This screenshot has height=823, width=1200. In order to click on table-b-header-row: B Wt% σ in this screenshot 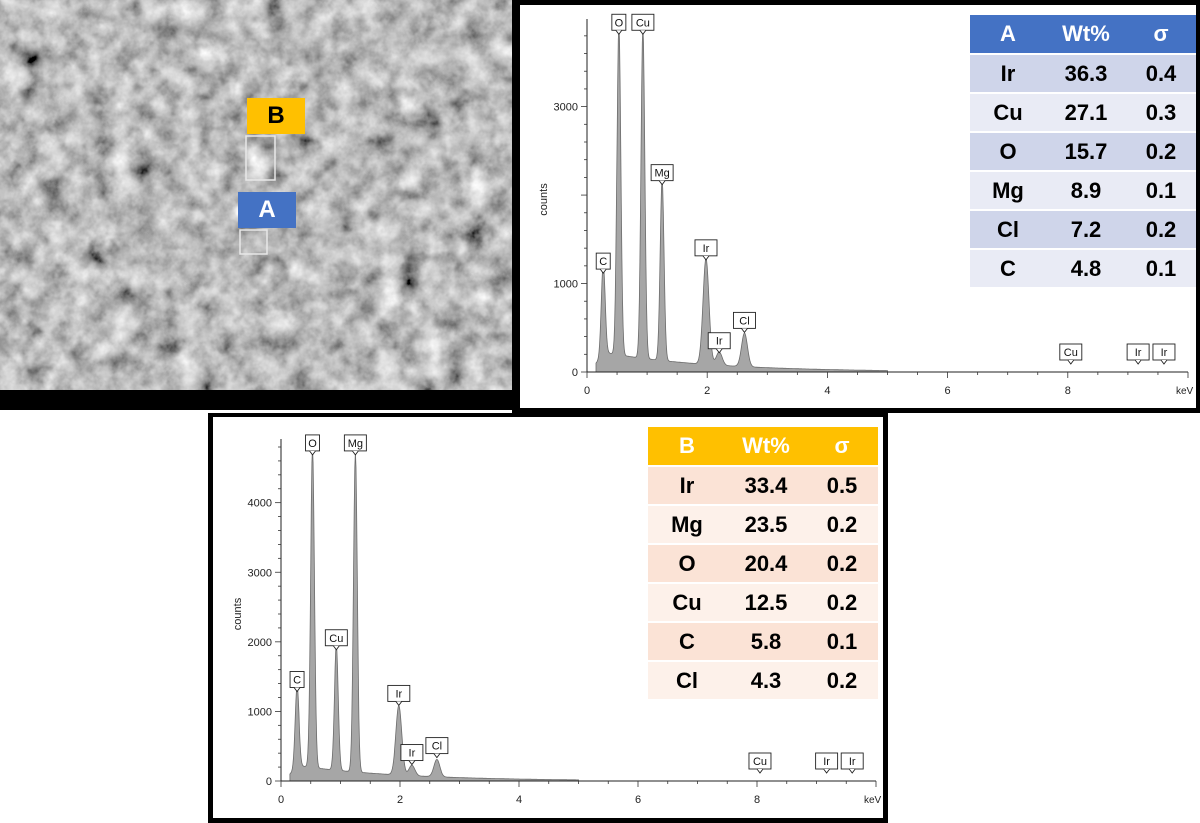, I will do `click(763, 446)`.